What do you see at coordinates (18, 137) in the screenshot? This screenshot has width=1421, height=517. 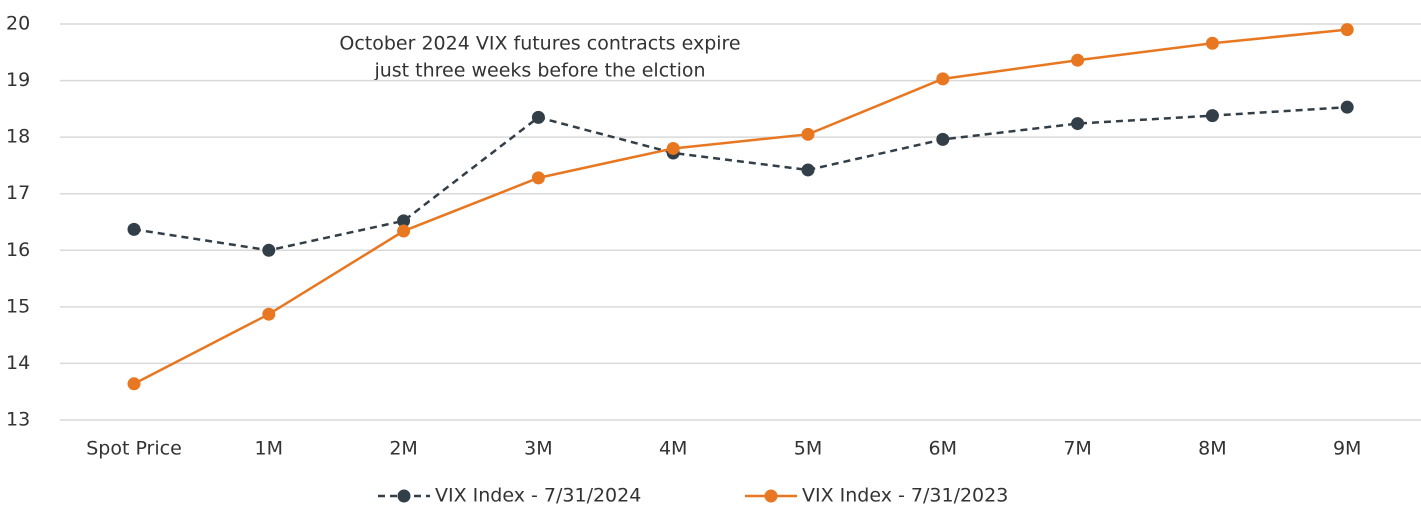 I see `y-tick-label: 18` at bounding box center [18, 137].